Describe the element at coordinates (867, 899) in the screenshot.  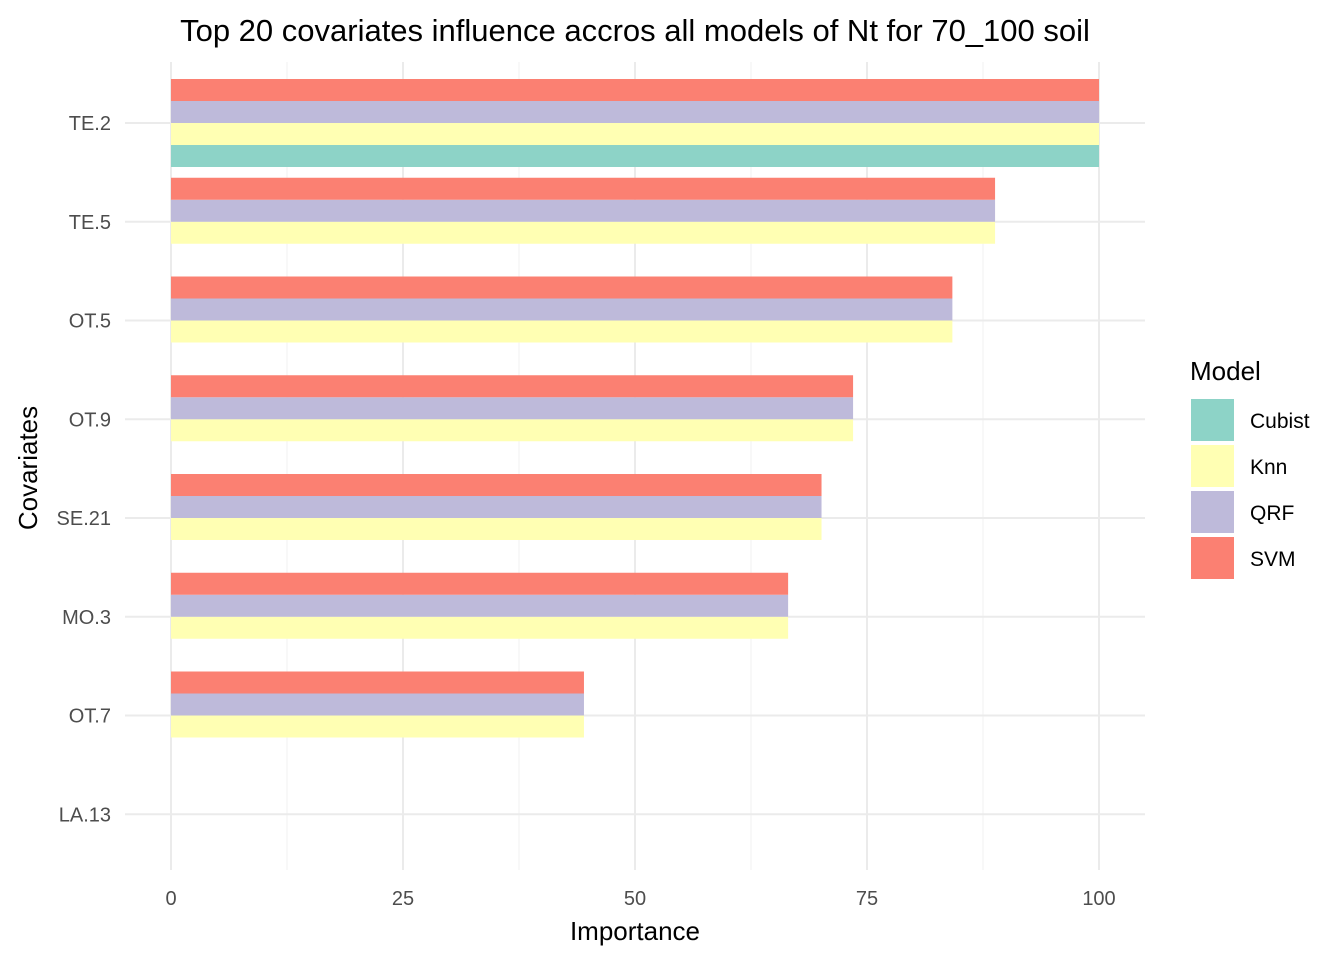
I see `x-tick-label: 75` at that location.